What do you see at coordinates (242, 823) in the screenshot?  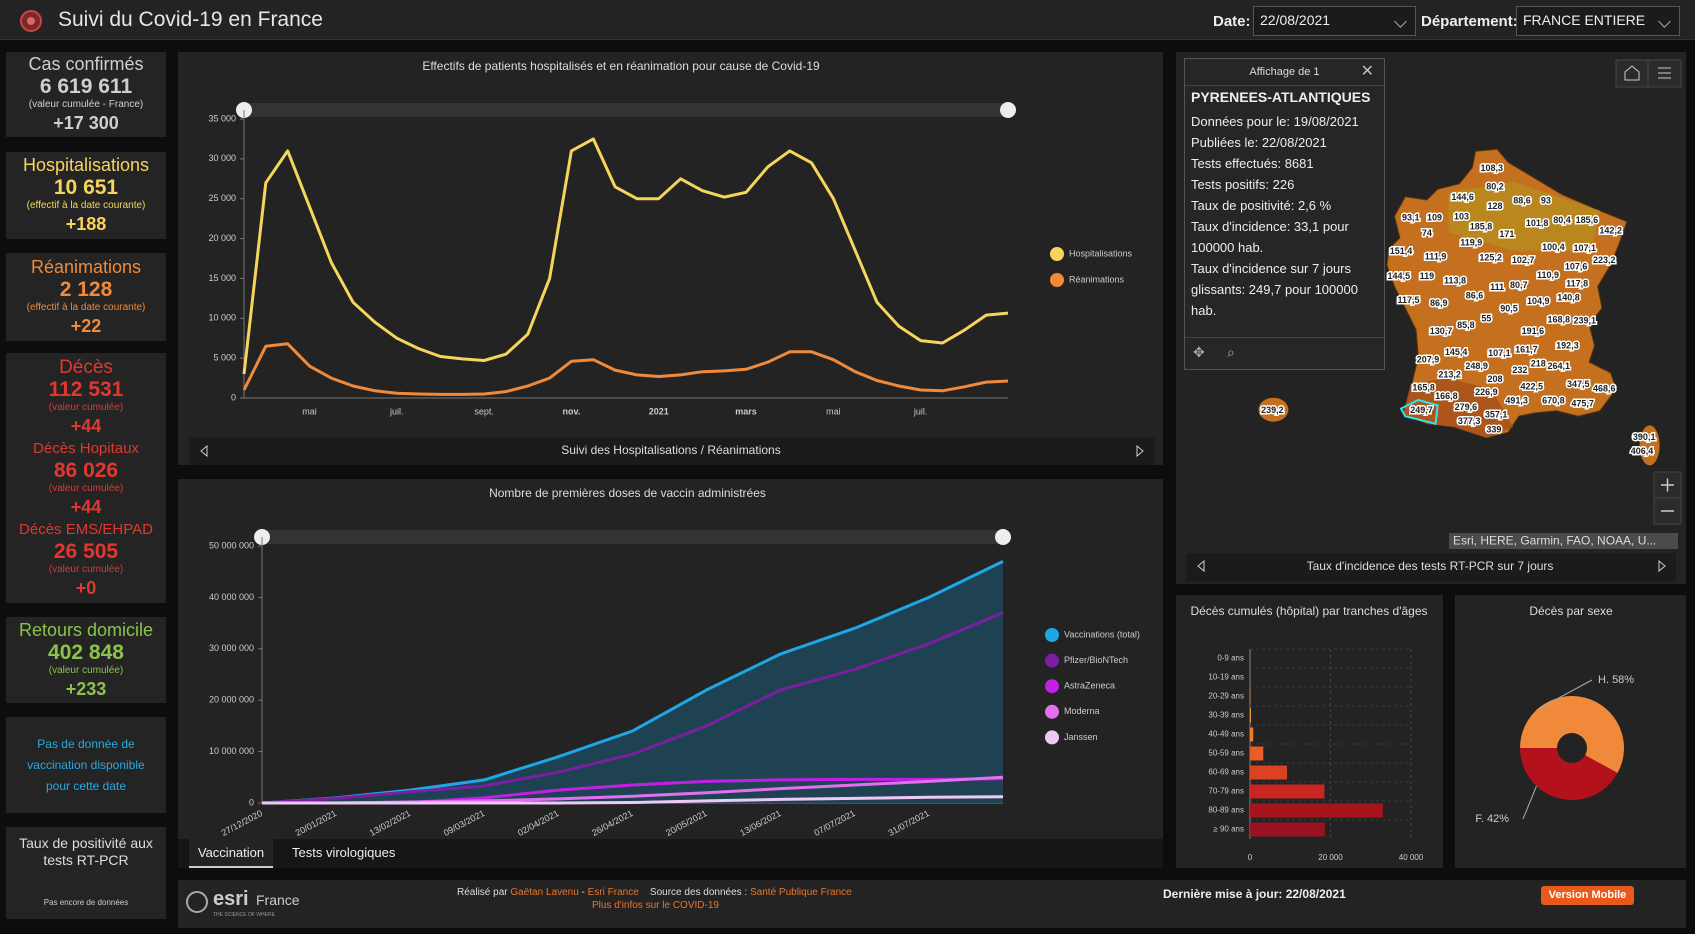 I see `x-tick-label: 27/12/2020` at bounding box center [242, 823].